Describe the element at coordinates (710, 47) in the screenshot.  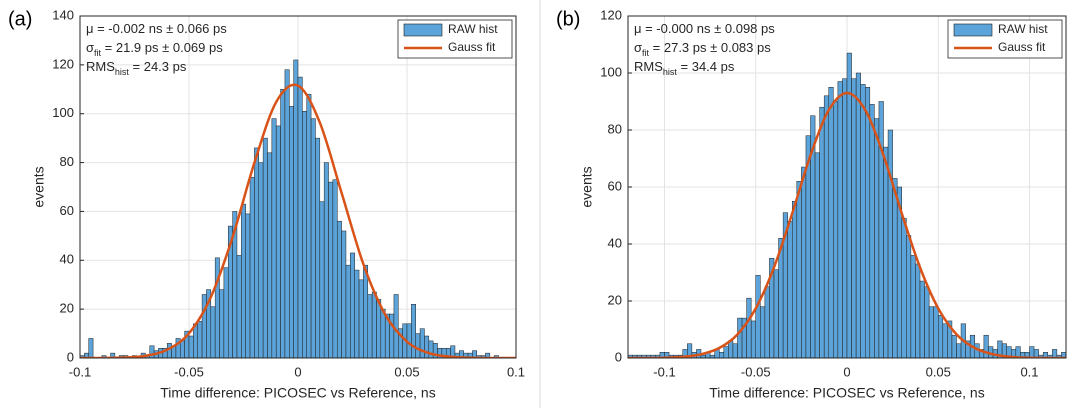
I see `annotation-text: = 27.3 ps ± 0.083 ps` at that location.